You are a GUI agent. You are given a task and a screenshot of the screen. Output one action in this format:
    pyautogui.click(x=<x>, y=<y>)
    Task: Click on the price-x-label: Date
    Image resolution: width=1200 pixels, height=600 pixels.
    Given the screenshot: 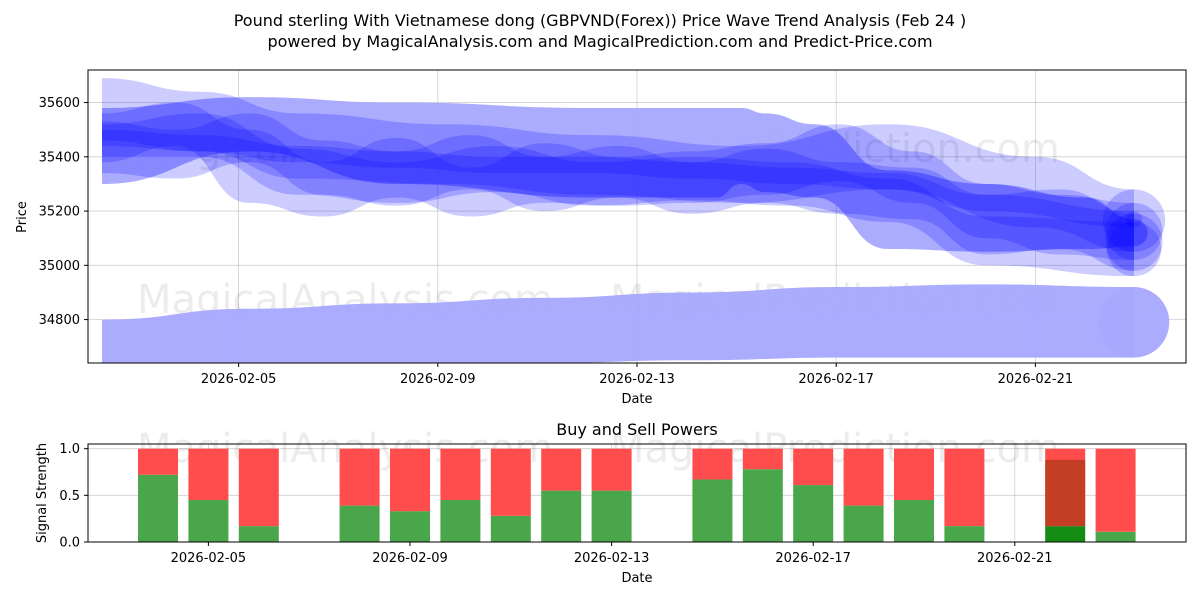 What is the action you would take?
    pyautogui.click(x=636, y=399)
    